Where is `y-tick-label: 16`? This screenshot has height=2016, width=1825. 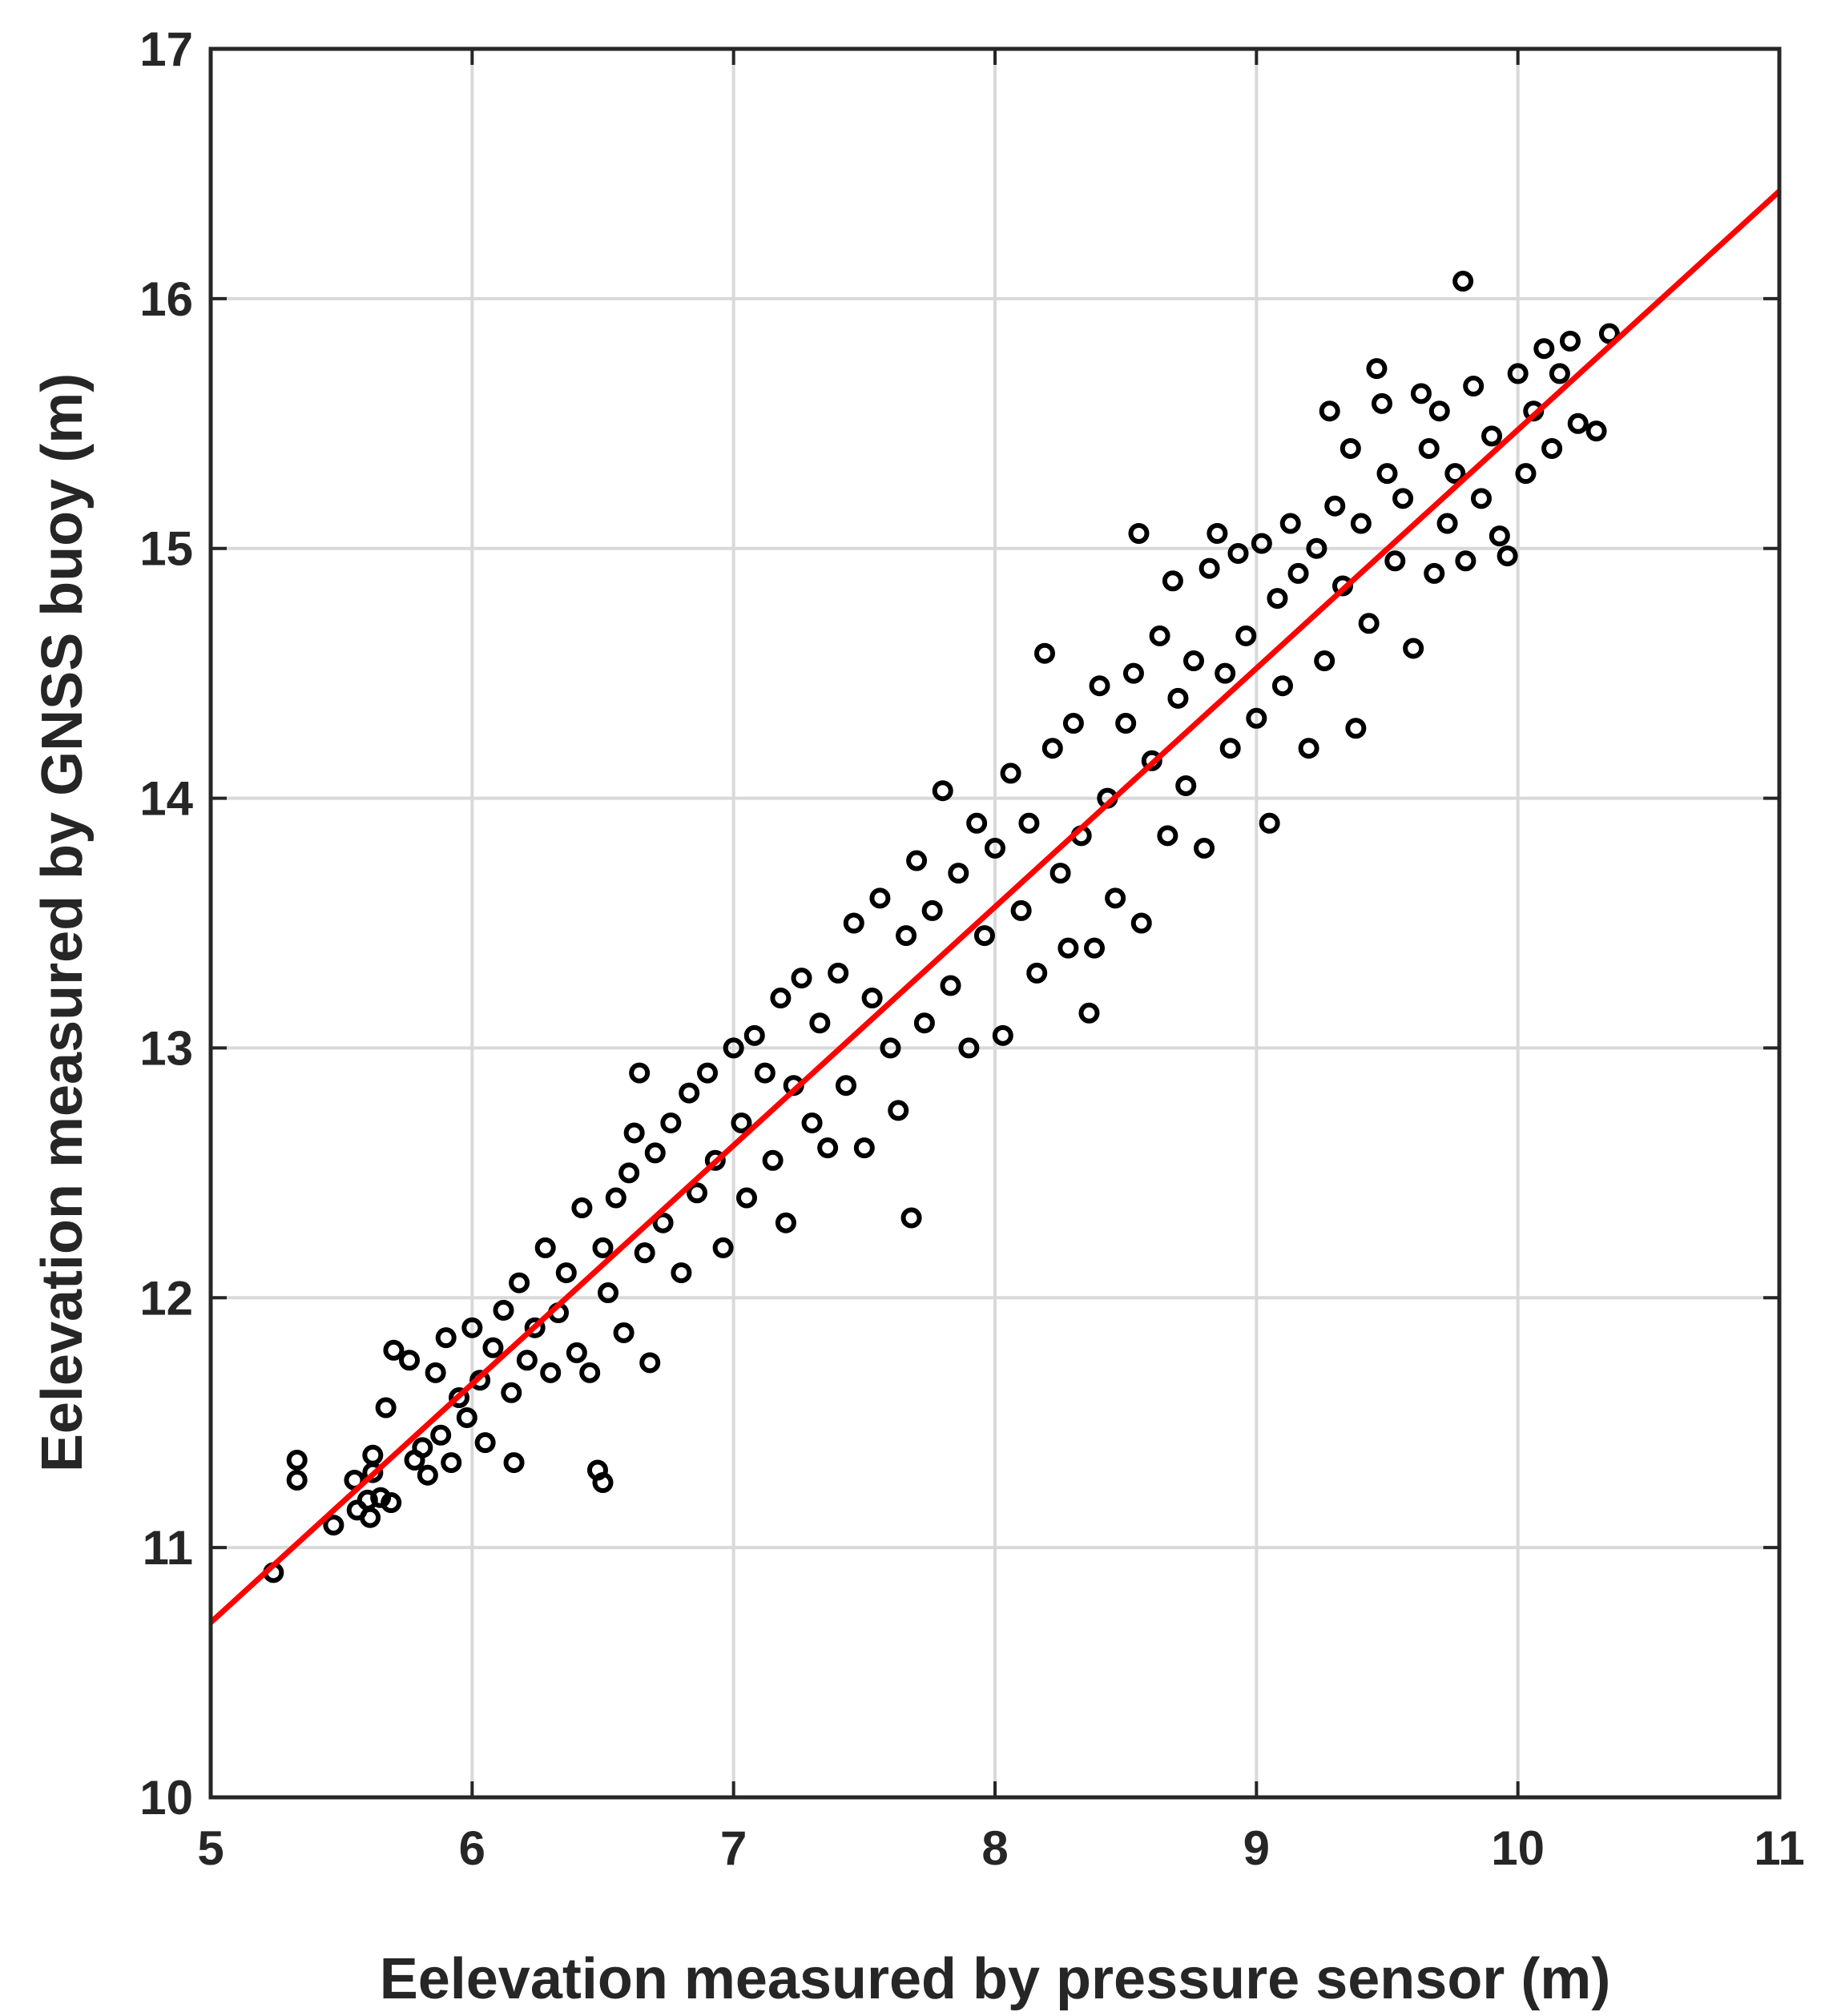 y-tick-label: 16 is located at coordinates (166, 299).